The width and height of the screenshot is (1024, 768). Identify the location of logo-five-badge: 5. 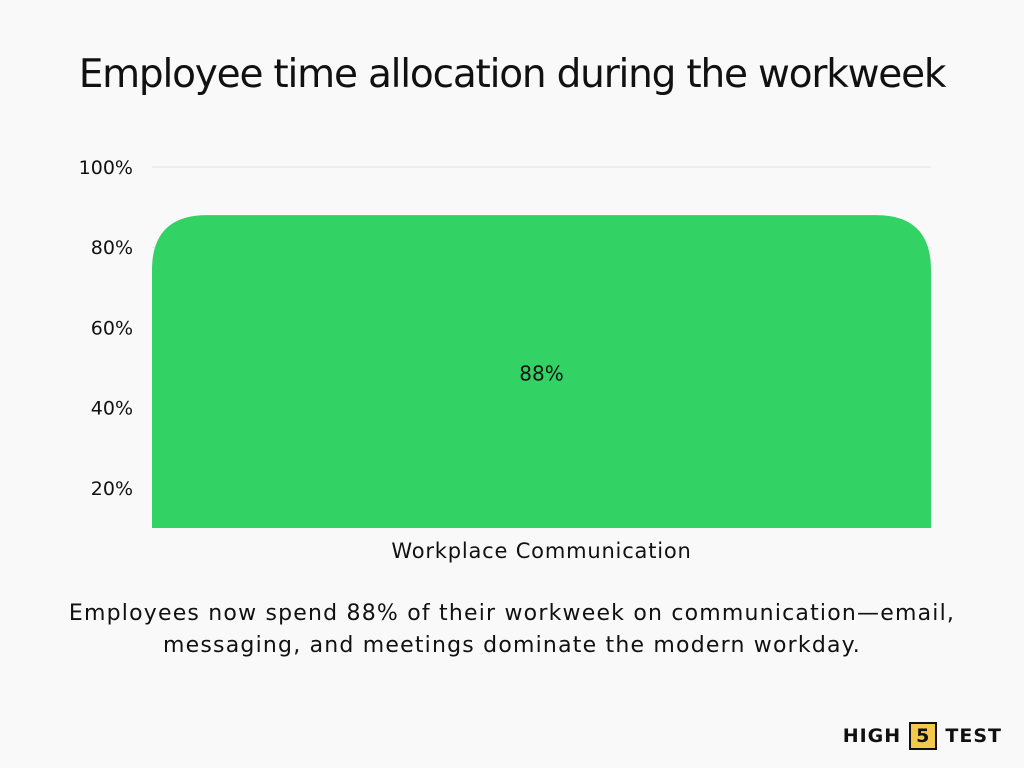
(923, 736).